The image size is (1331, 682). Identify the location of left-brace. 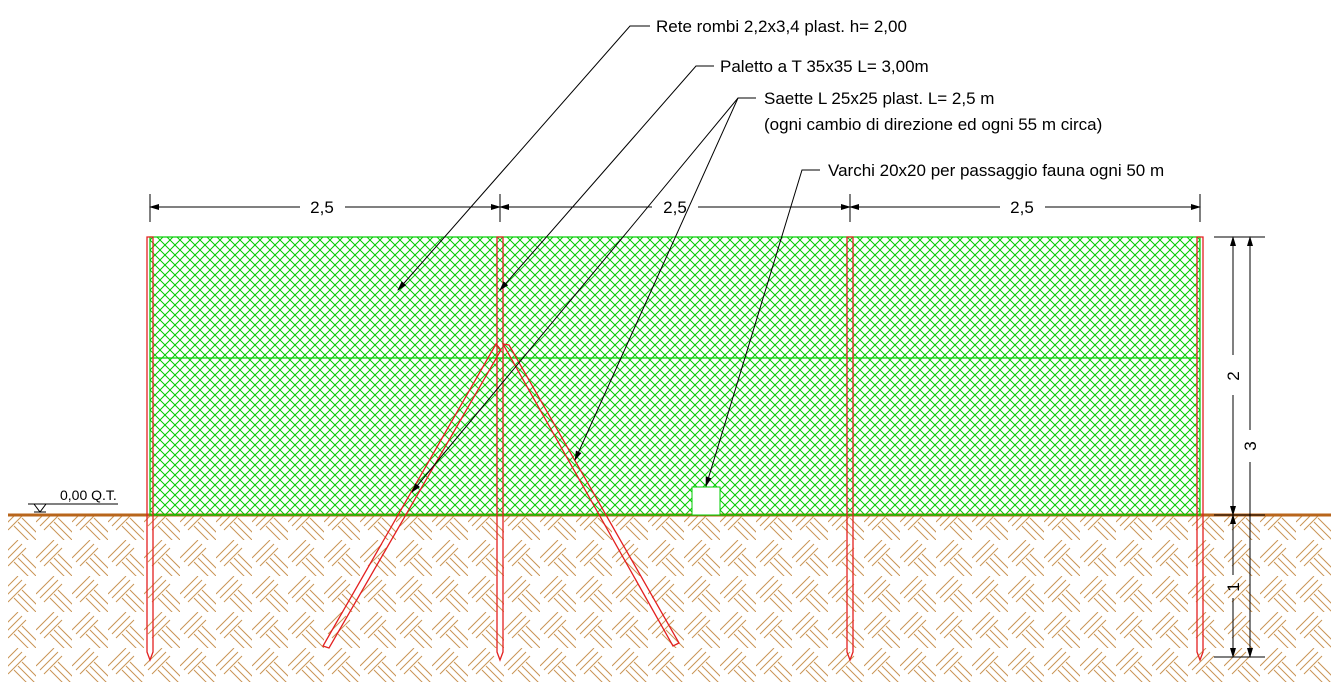
(412, 495).